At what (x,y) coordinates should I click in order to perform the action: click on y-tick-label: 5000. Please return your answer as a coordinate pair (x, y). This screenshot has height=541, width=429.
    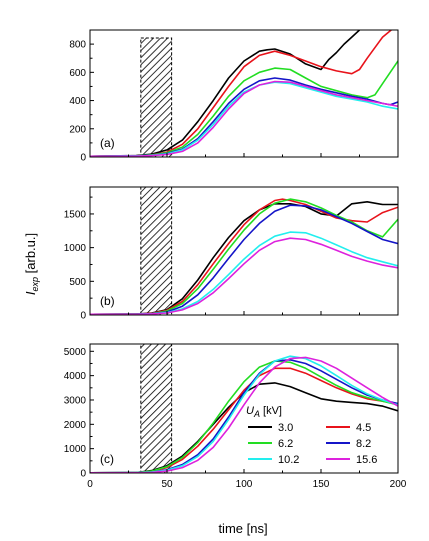
    Looking at the image, I should click on (75, 352).